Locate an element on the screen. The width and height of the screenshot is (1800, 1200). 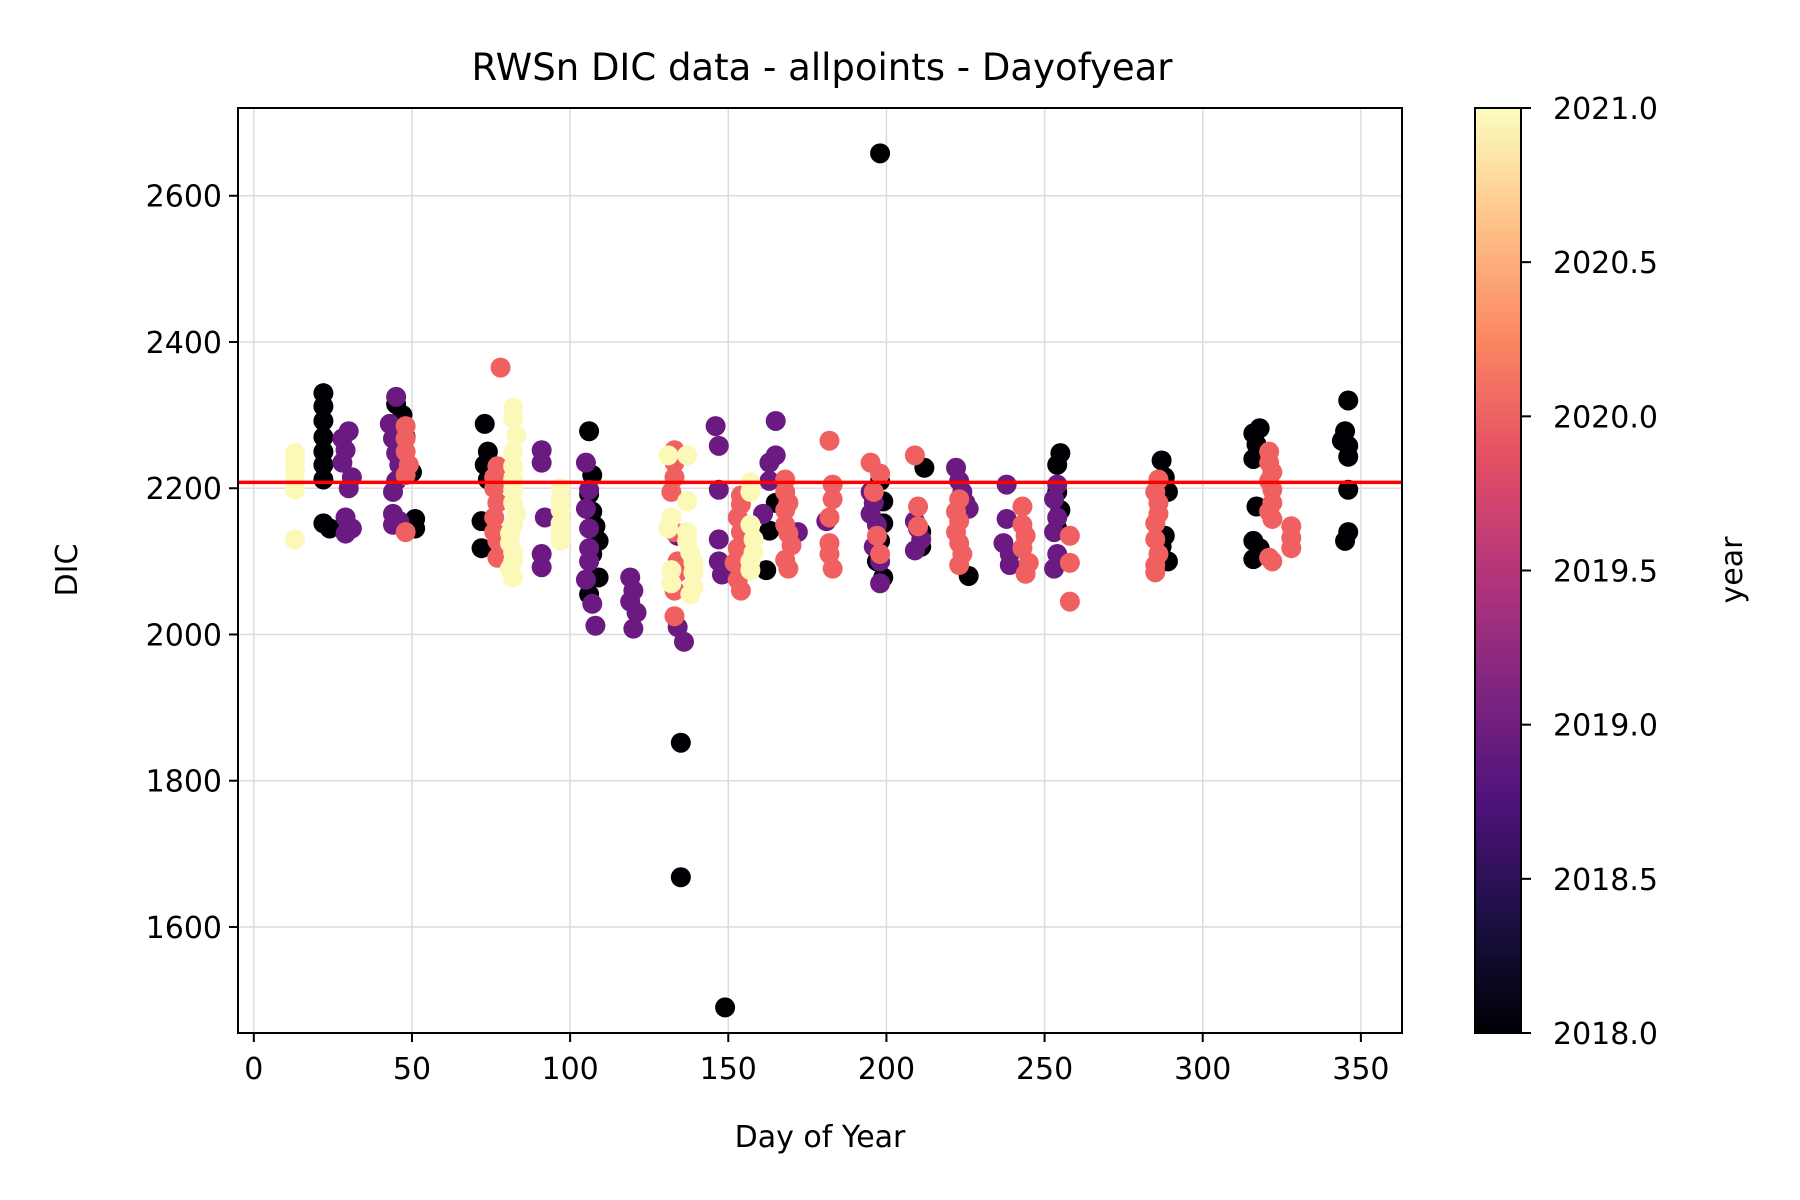
y-tick-label: 1600 is located at coordinates (184, 928).